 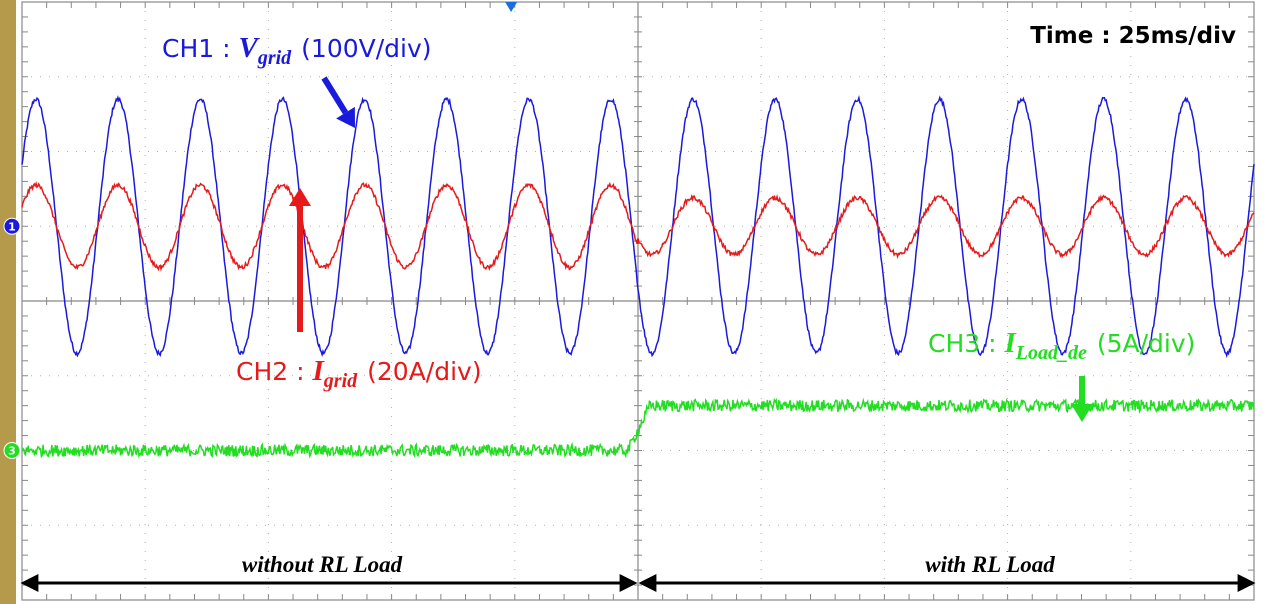 What do you see at coordinates (1051, 353) in the screenshot?
I see `ch3-subscript: Load_de` at bounding box center [1051, 353].